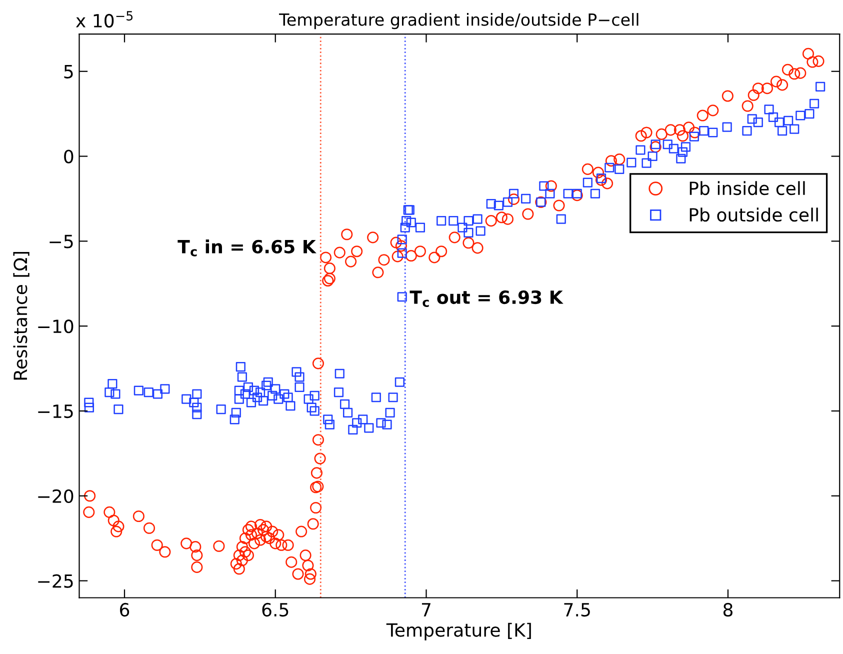  I want to click on legend-label: Pb outside cell, so click(754, 215).